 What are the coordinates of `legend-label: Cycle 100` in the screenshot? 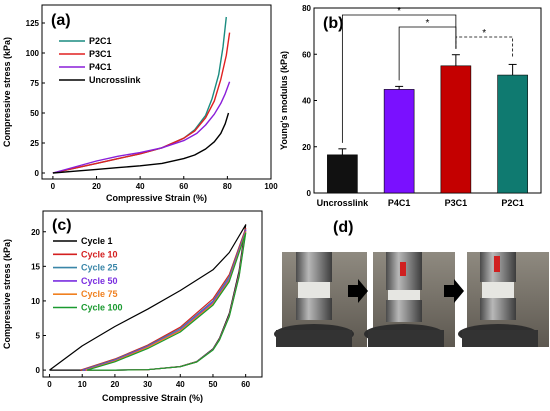 It's located at (102, 308).